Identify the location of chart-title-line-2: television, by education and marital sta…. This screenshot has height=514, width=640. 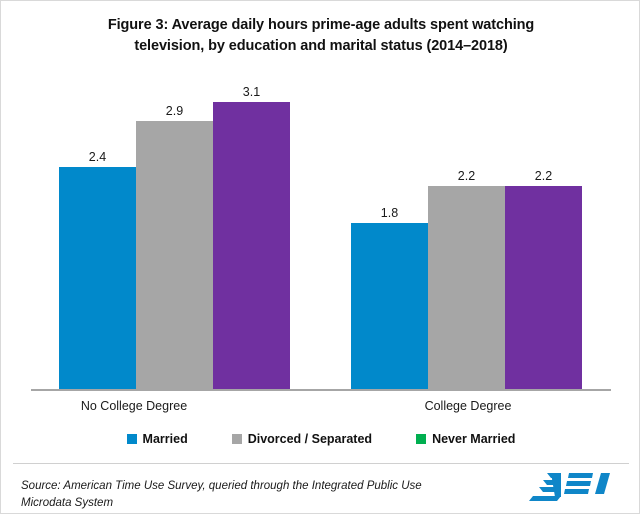
(321, 46).